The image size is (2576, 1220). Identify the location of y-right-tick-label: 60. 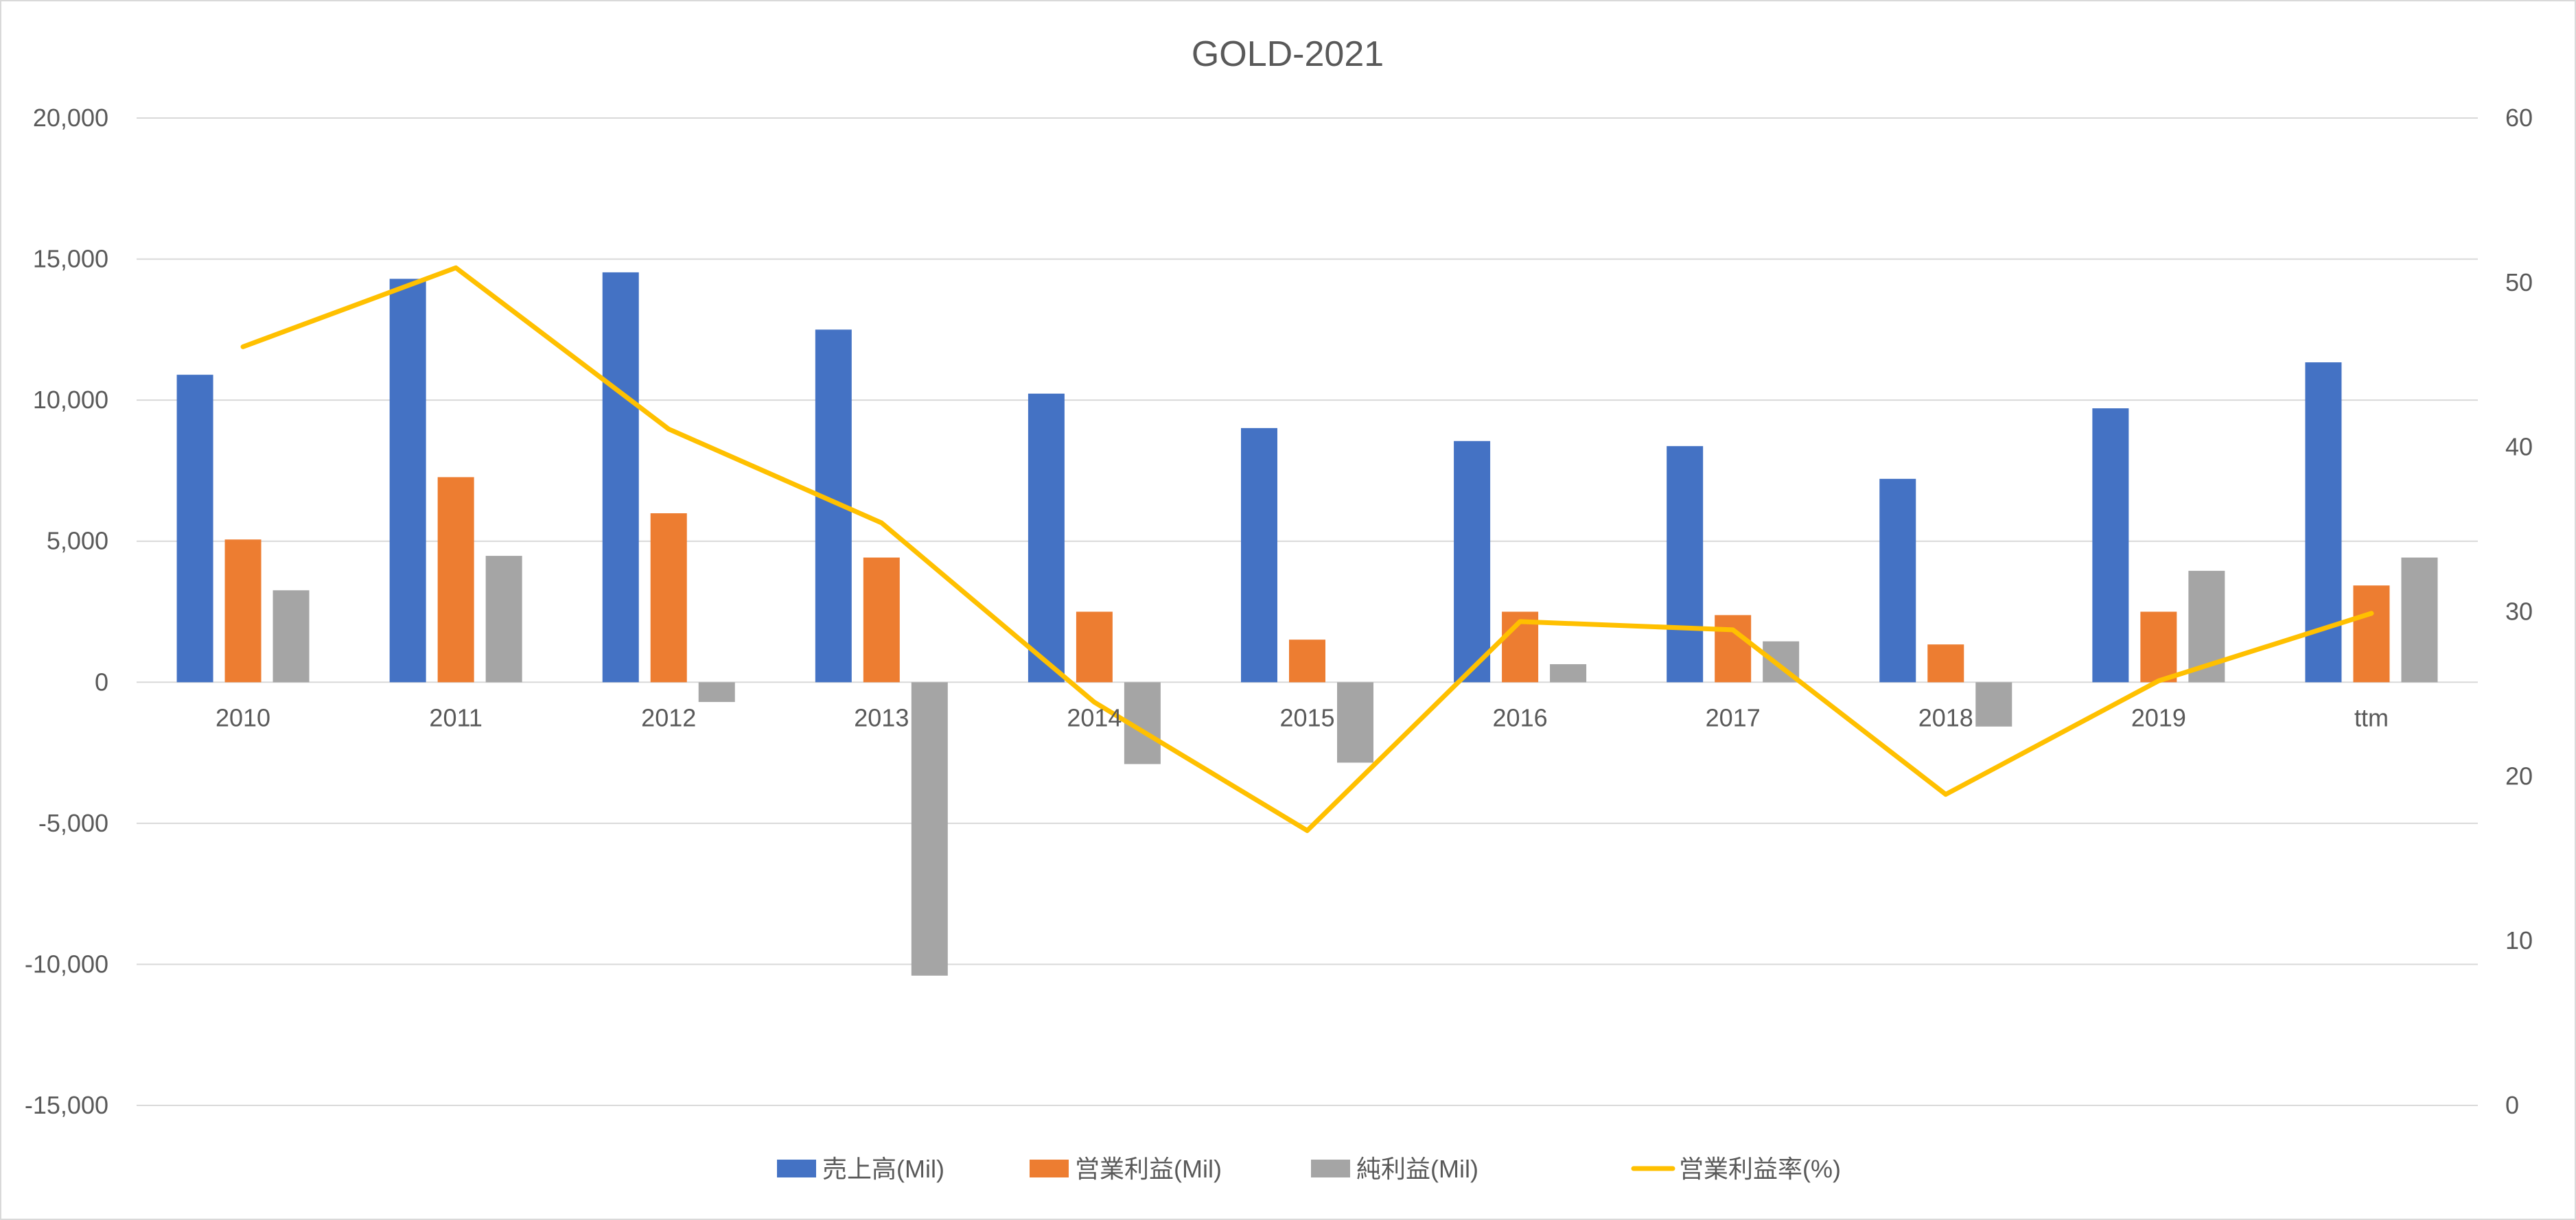
(2519, 118).